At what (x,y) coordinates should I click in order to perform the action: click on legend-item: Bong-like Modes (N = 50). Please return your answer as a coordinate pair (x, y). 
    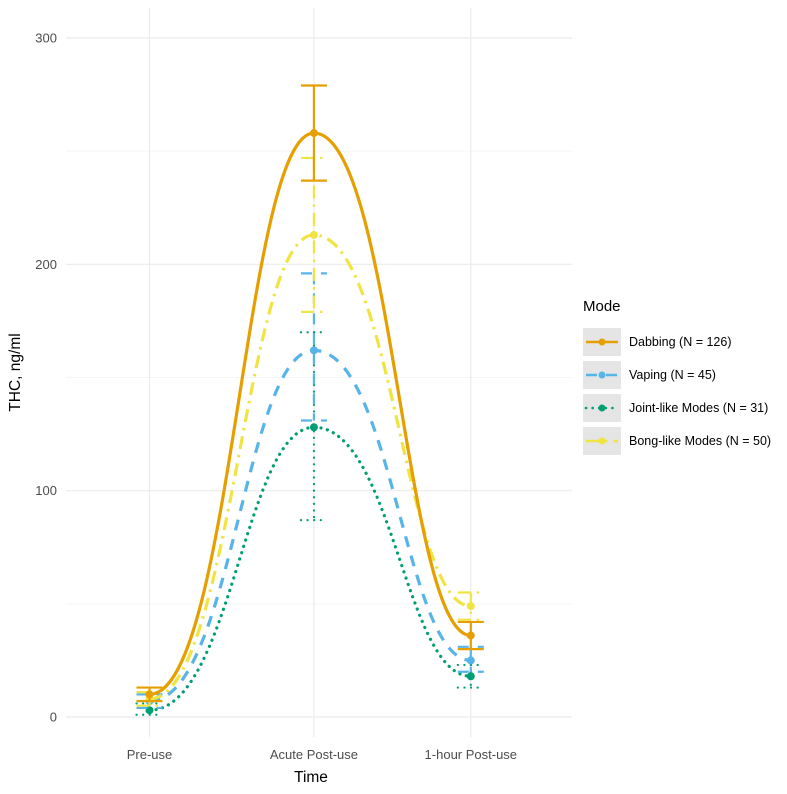
    Looking at the image, I should click on (677, 441).